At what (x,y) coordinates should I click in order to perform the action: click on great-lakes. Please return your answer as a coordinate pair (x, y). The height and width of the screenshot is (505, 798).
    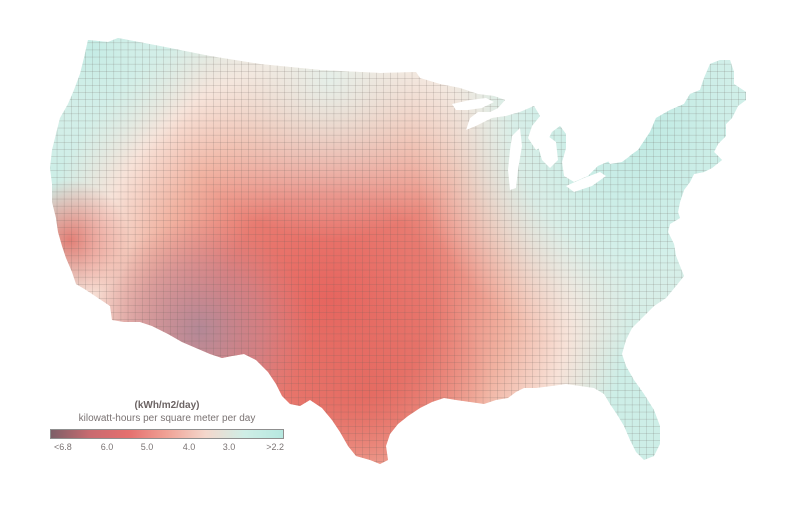
    Looking at the image, I should click on (541, 145).